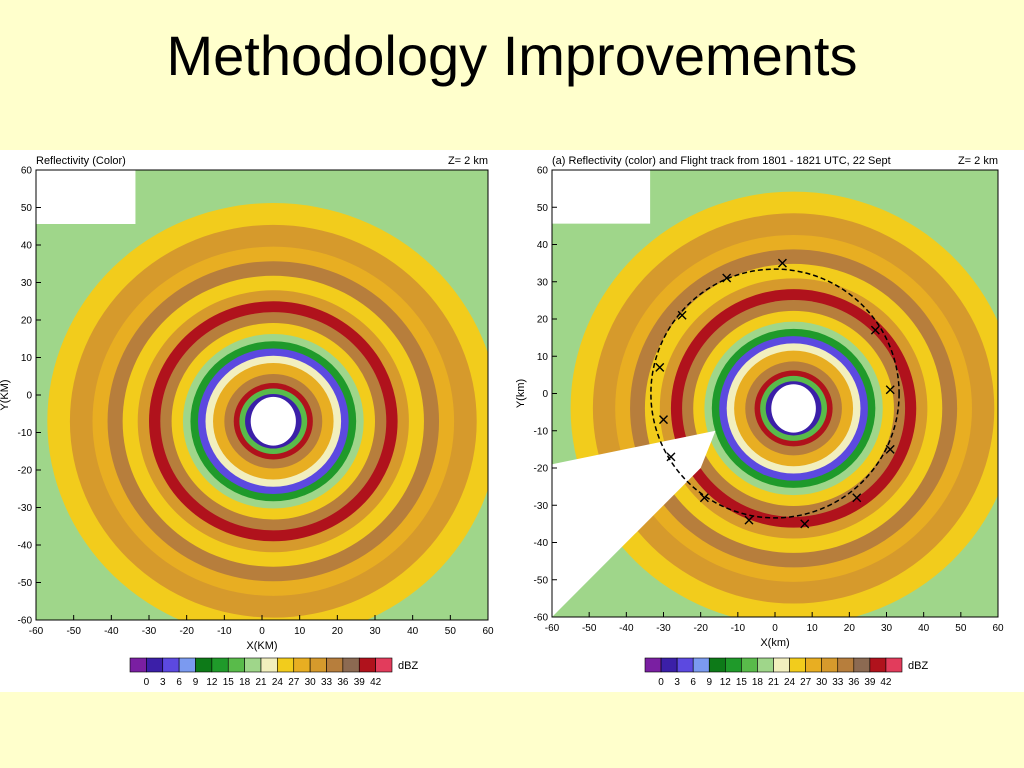 The width and height of the screenshot is (1024, 768). Describe the element at coordinates (774, 643) in the screenshot. I see `x-axis-label: X(km)` at that location.